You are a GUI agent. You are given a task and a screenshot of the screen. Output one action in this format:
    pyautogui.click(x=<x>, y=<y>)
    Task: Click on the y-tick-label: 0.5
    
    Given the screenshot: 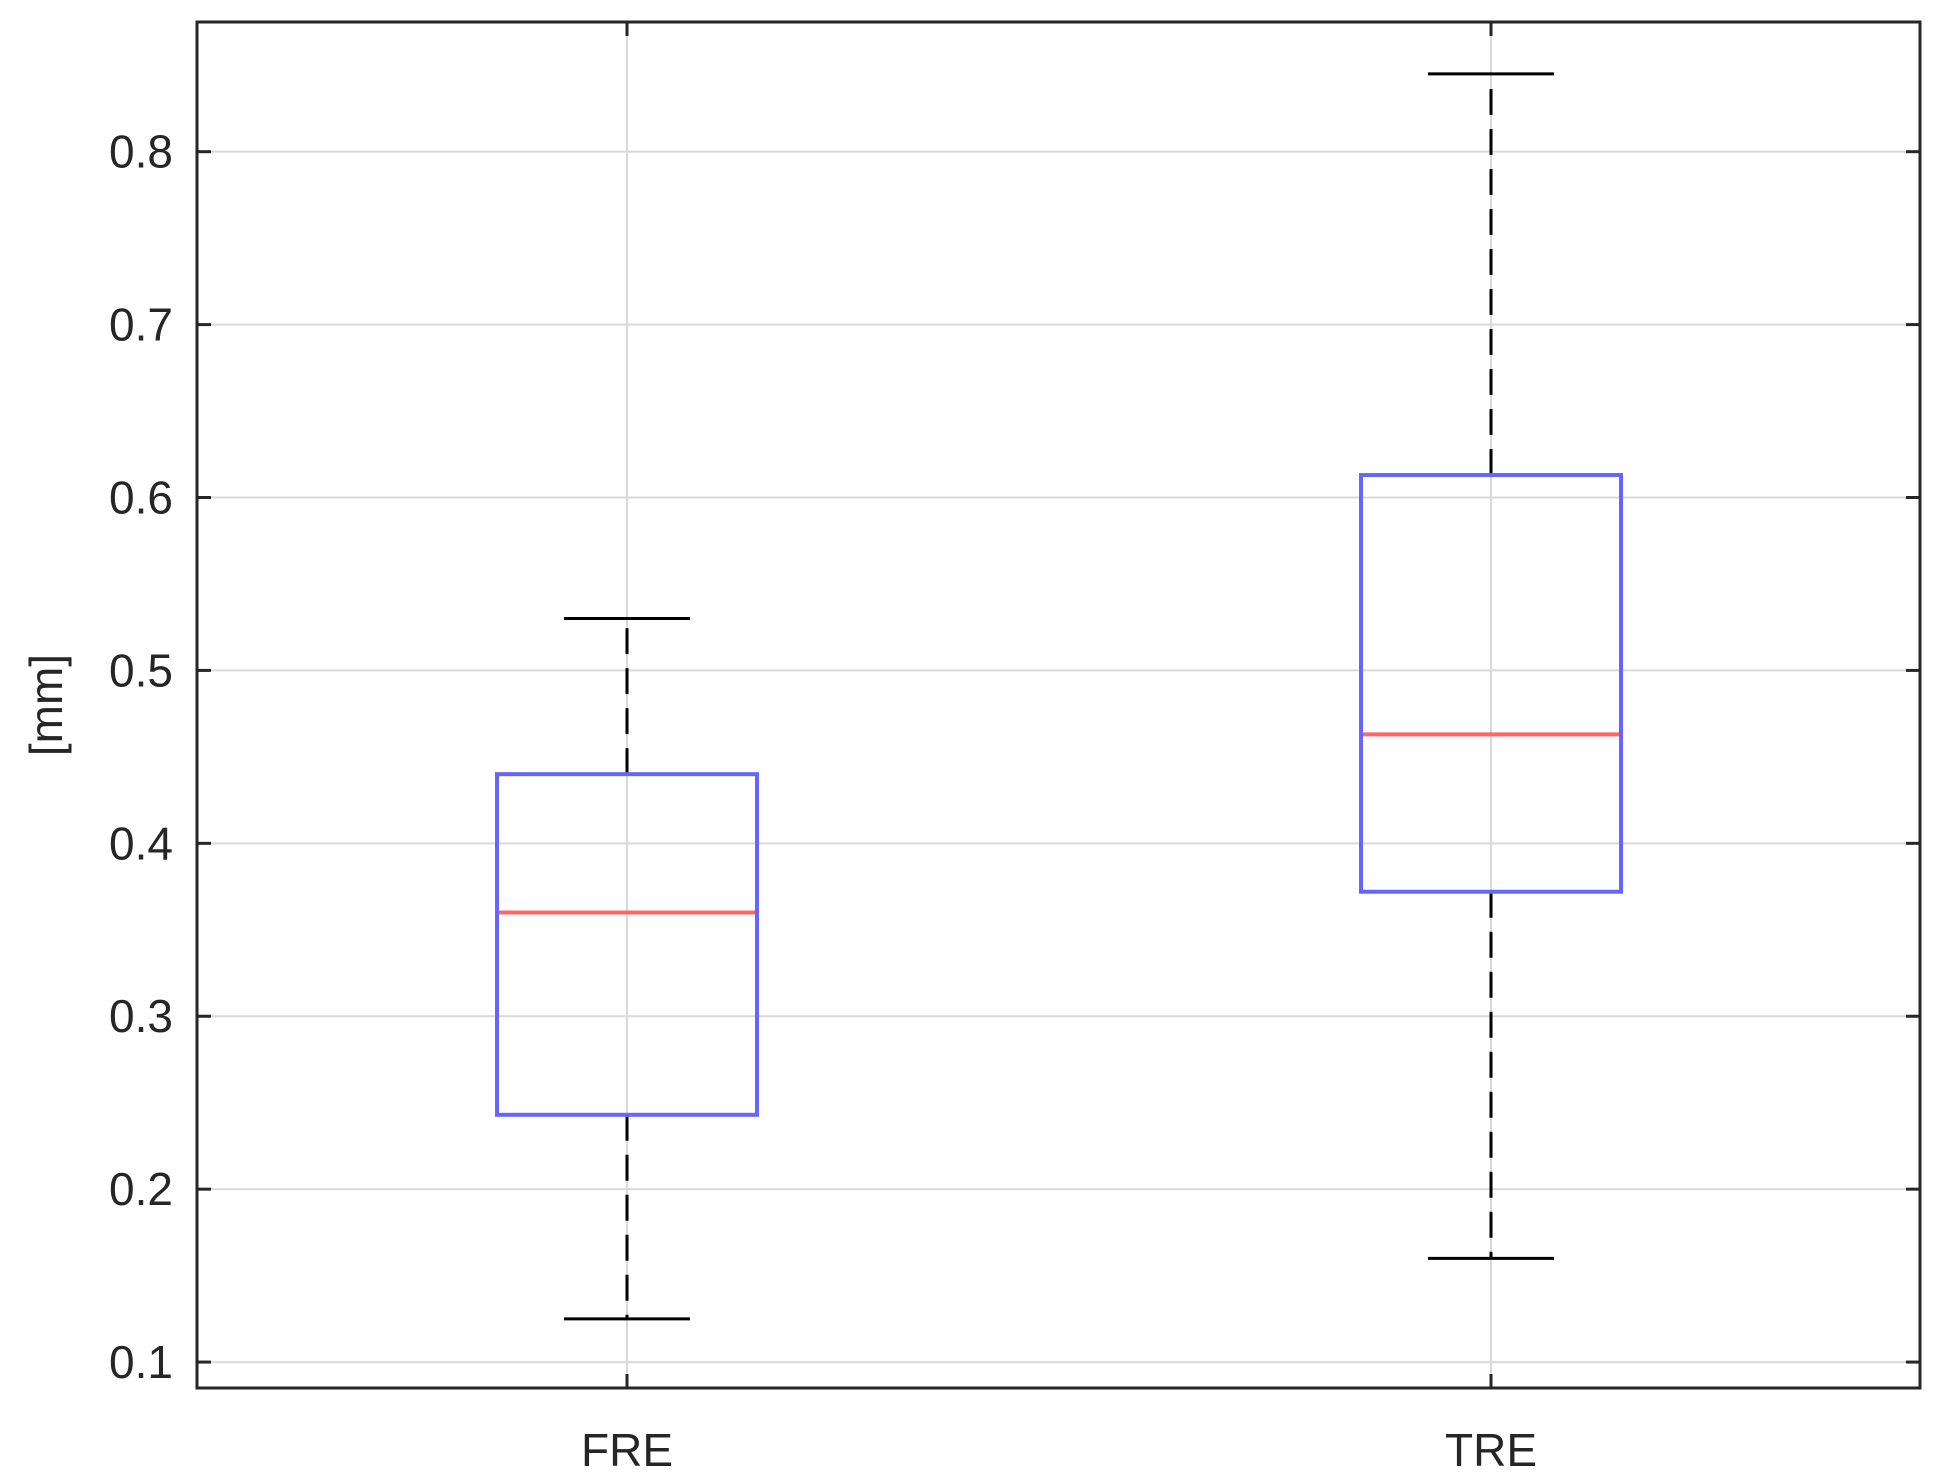 What is the action you would take?
    pyautogui.click(x=141, y=670)
    